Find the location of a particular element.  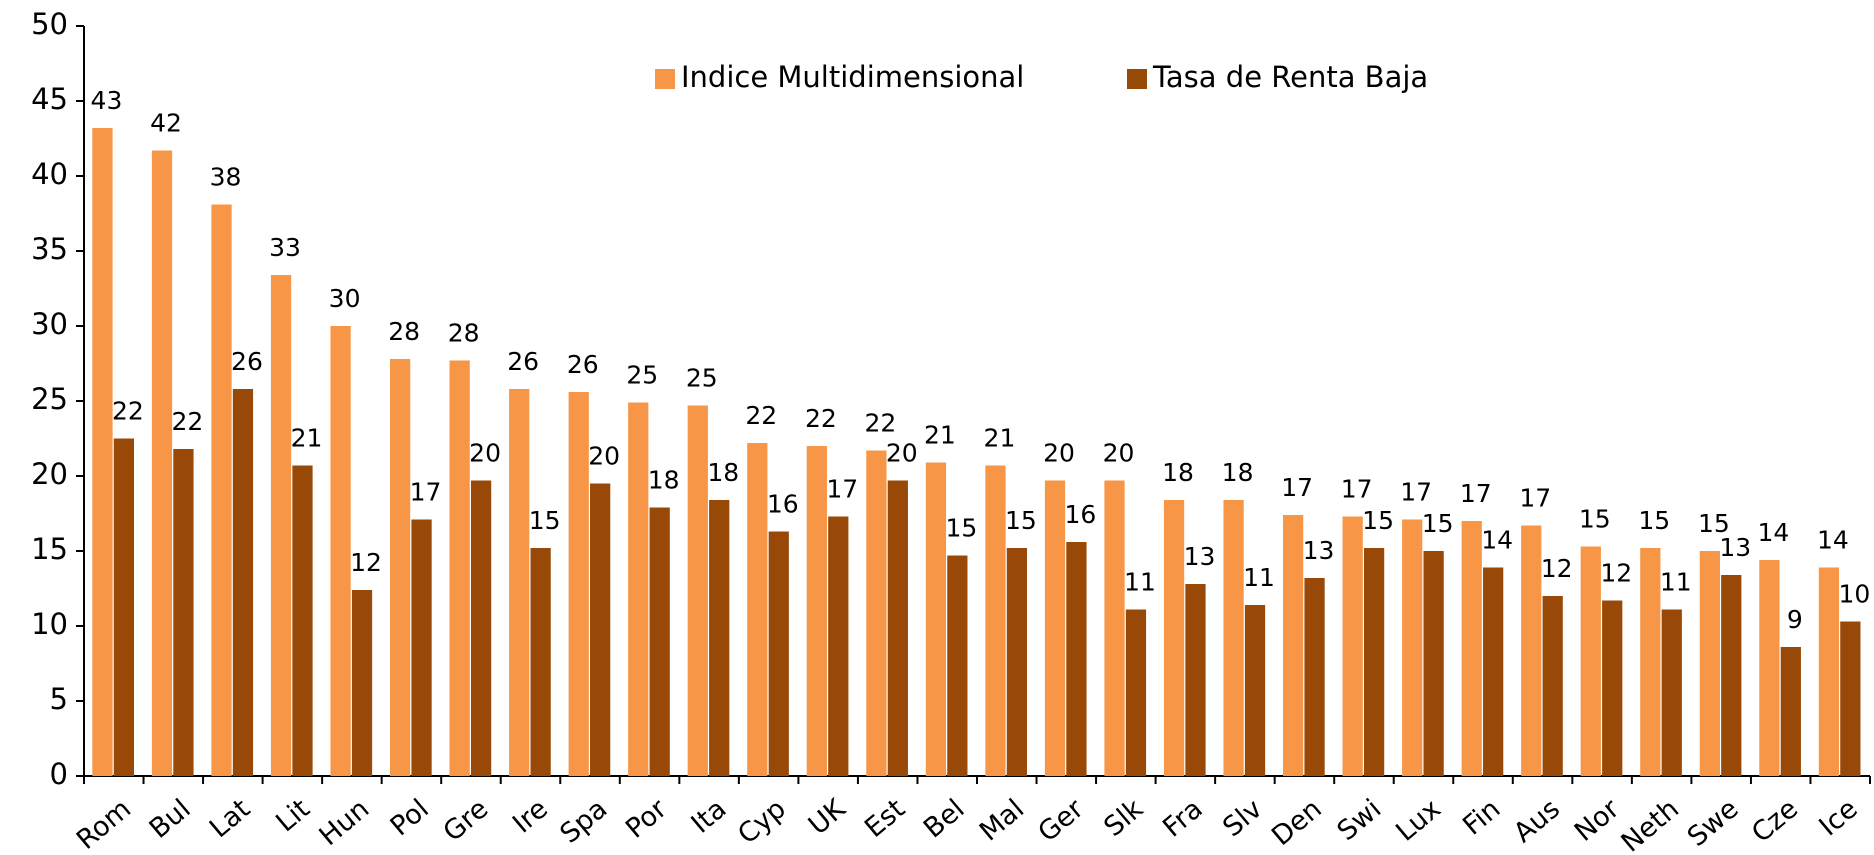

x-tick-label: Lat is located at coordinates (230, 818).